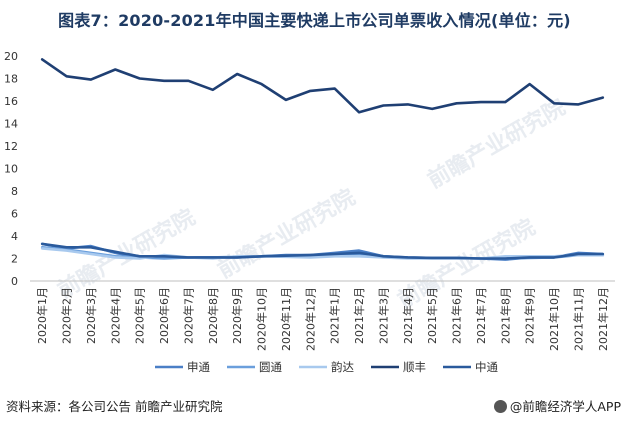 The width and height of the screenshot is (629, 424). What do you see at coordinates (408, 315) in the screenshot?
I see `x-tick-label: 2021年4月` at bounding box center [408, 315].